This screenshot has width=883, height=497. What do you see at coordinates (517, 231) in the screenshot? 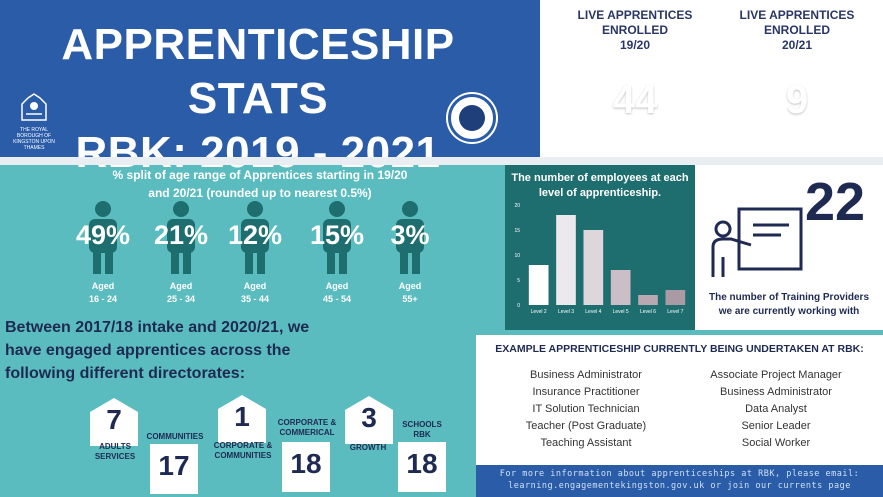
I see `y-tick-label: 15` at bounding box center [517, 231].